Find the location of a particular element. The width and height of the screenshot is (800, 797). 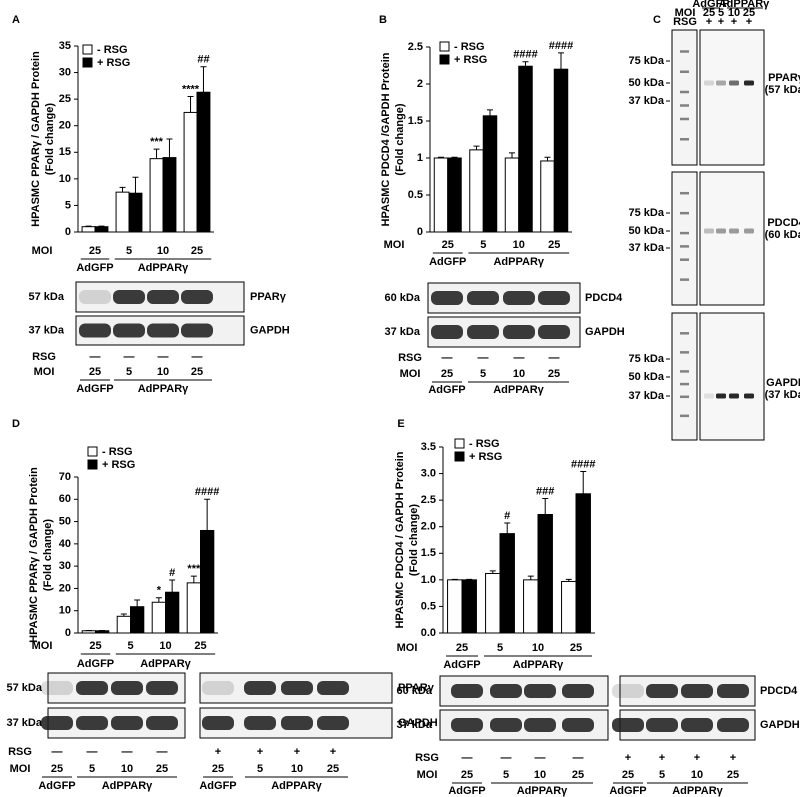

legend-label: - RSG is located at coordinates (484, 444).